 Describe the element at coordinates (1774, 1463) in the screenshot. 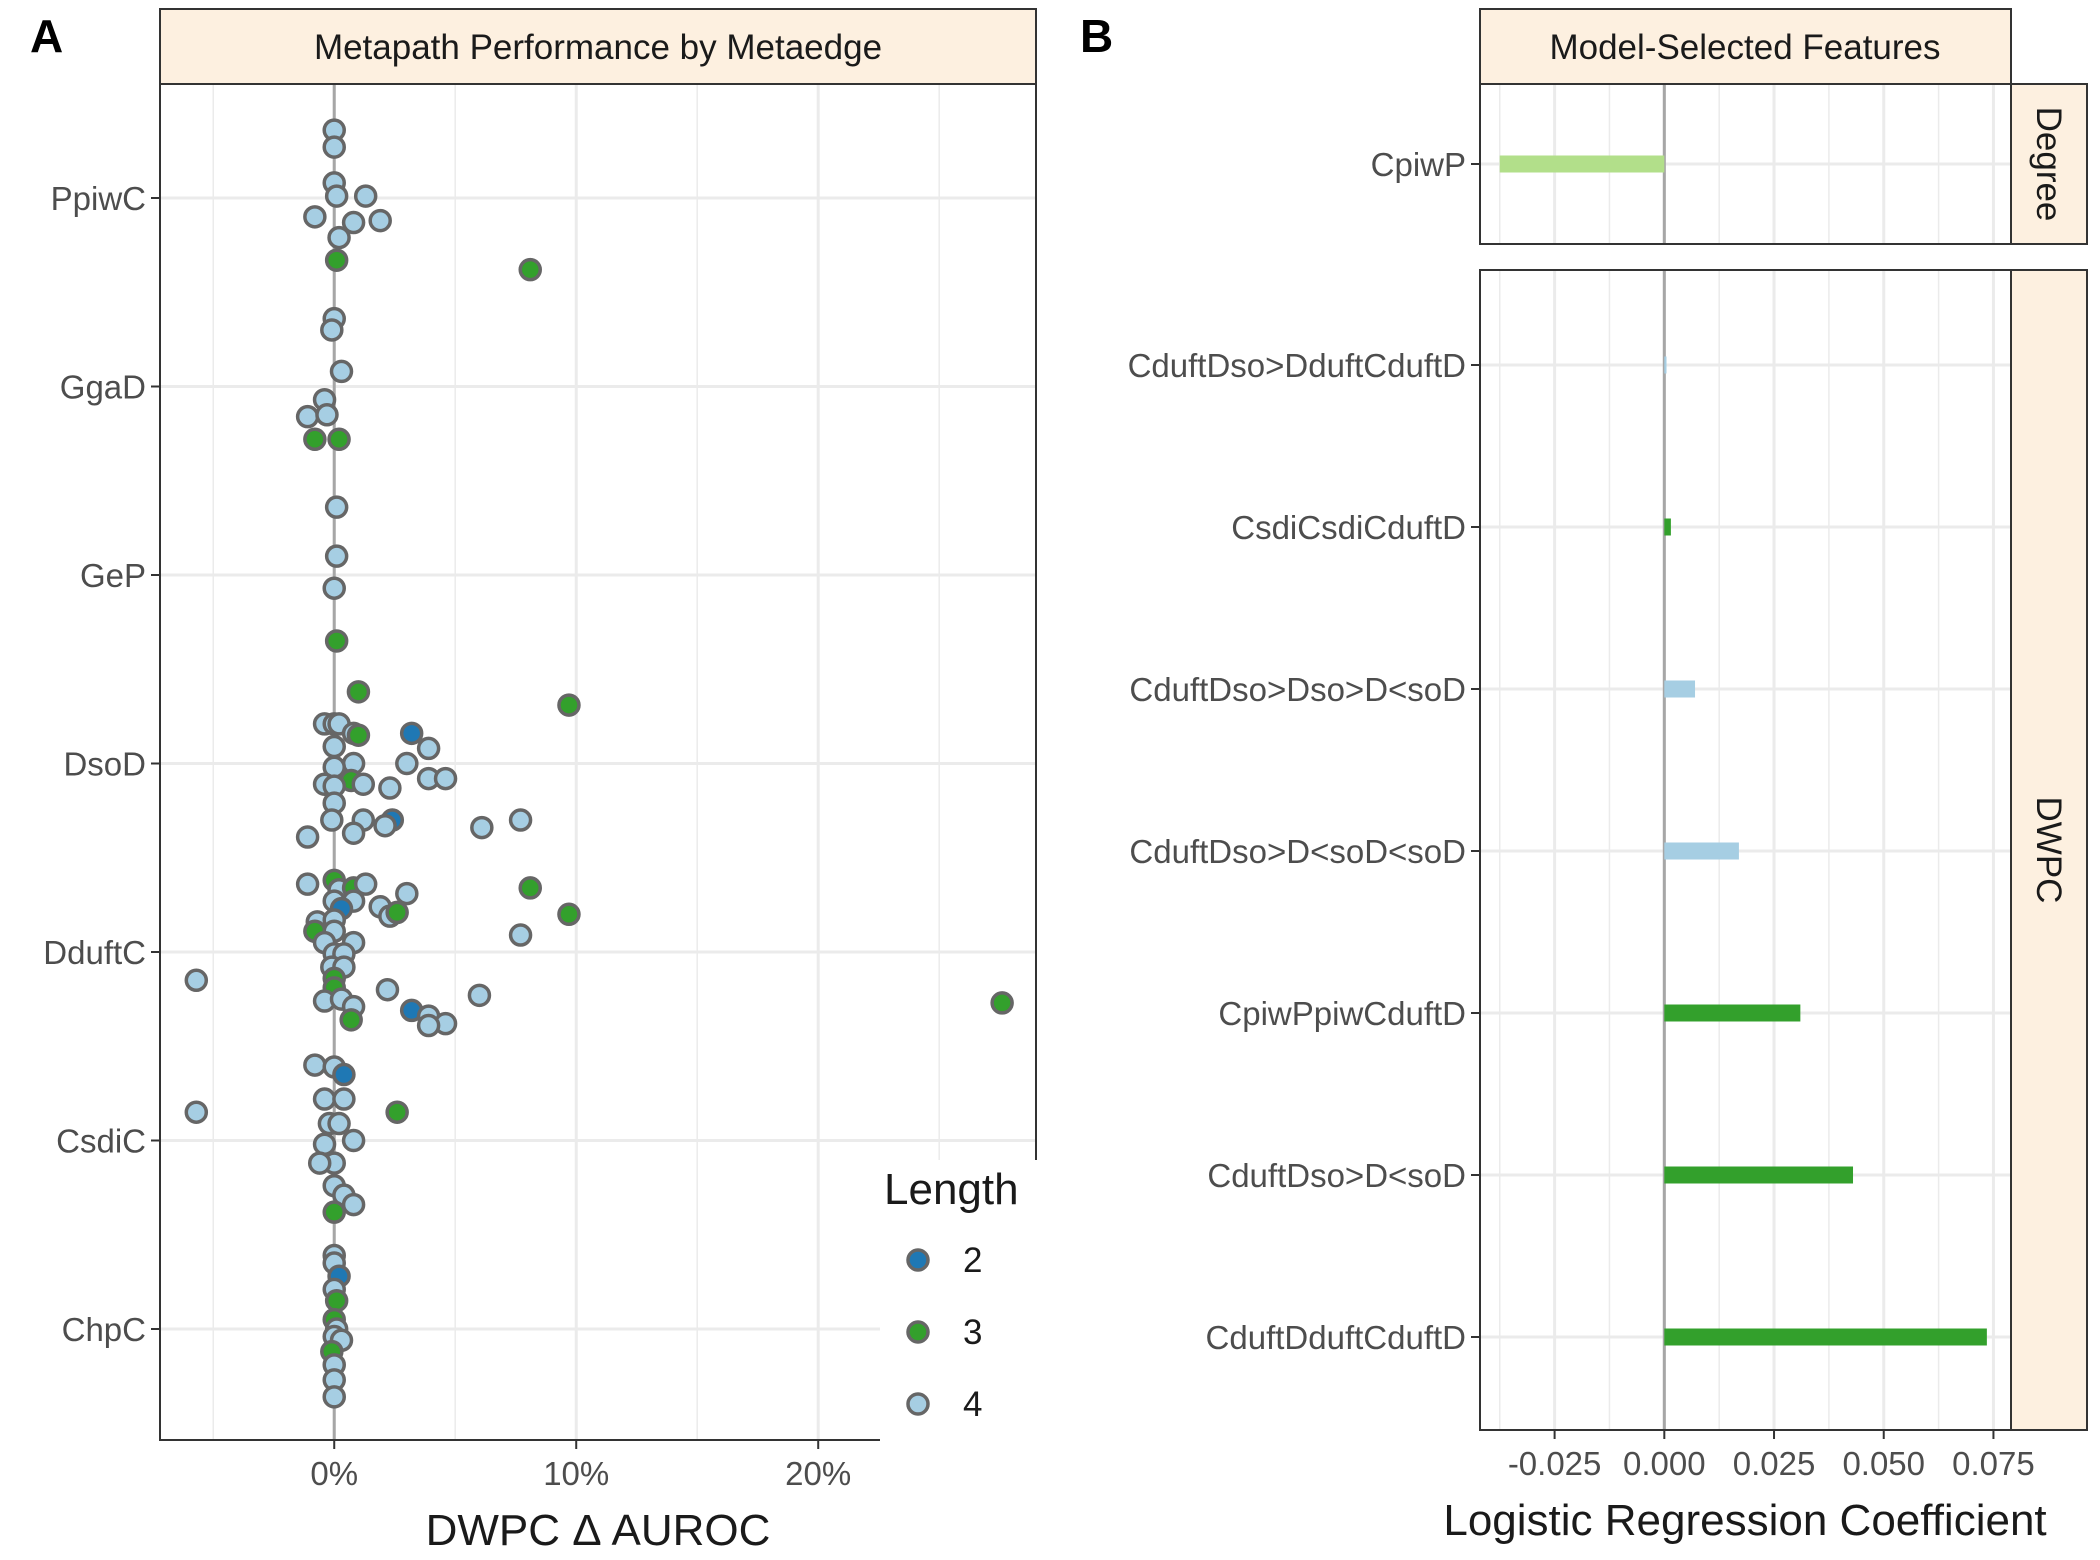

I see `b-x-tick-label: 0.025` at that location.